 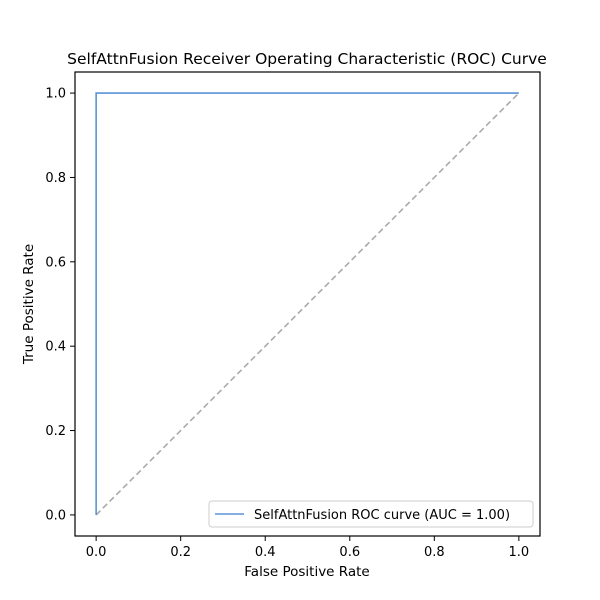 I want to click on y-tick-label: 0.0, so click(x=55, y=515).